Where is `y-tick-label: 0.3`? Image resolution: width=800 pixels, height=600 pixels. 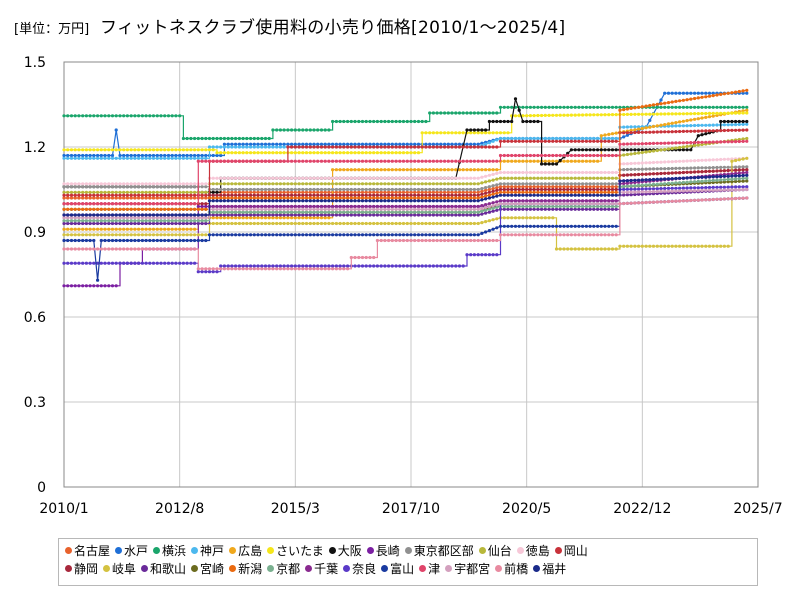
y-tick-label: 0.3 is located at coordinates (35, 403).